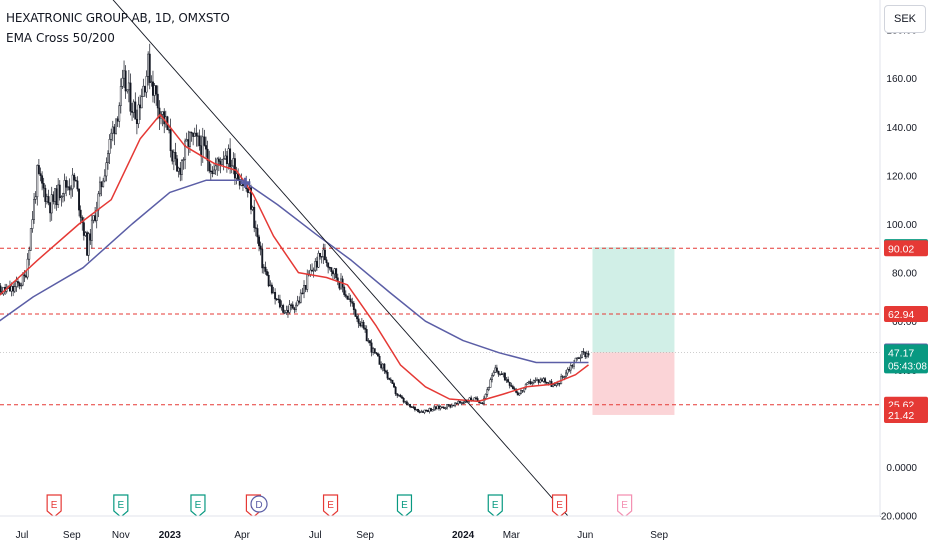 Image resolution: width=932 pixels, height=550 pixels. What do you see at coordinates (339, 506) in the screenshot?
I see `event-markers: EEEEDEEEEE` at bounding box center [339, 506].